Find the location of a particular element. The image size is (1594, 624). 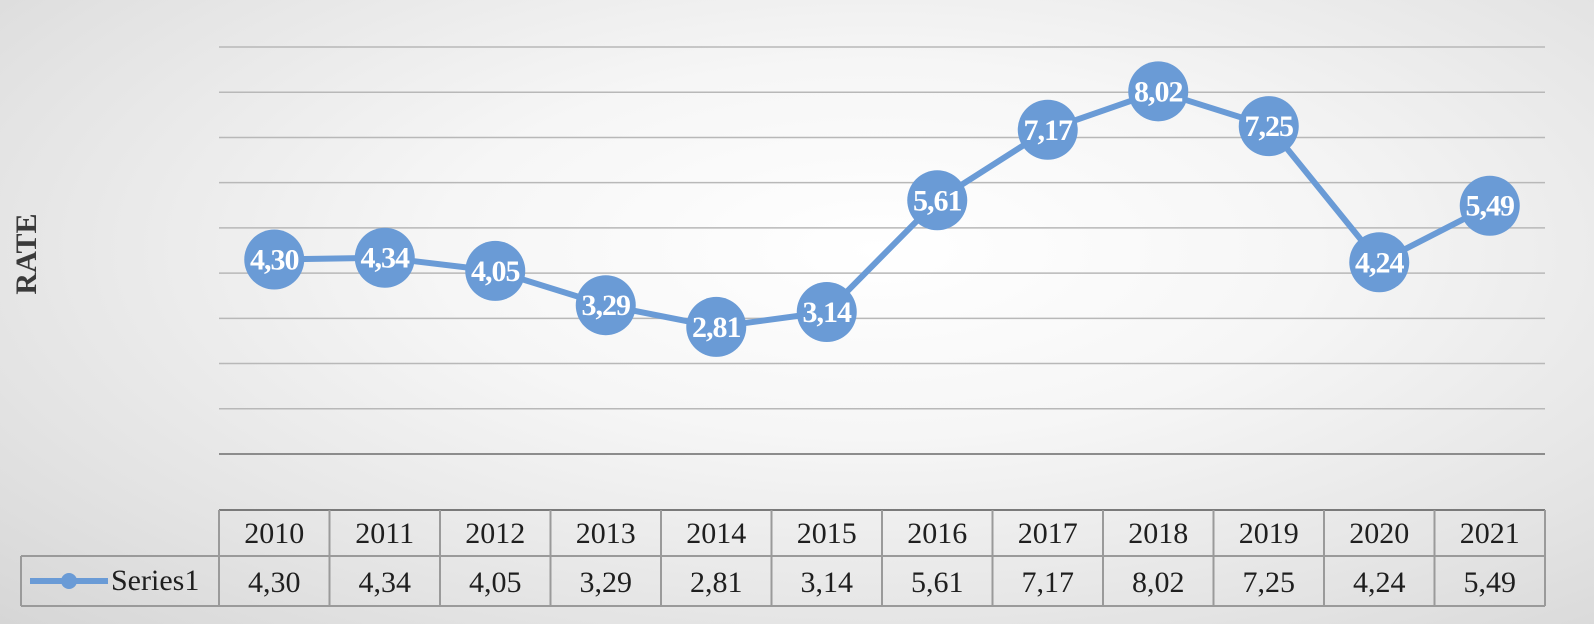

y-axis-label: RATE is located at coordinates (26, 253).